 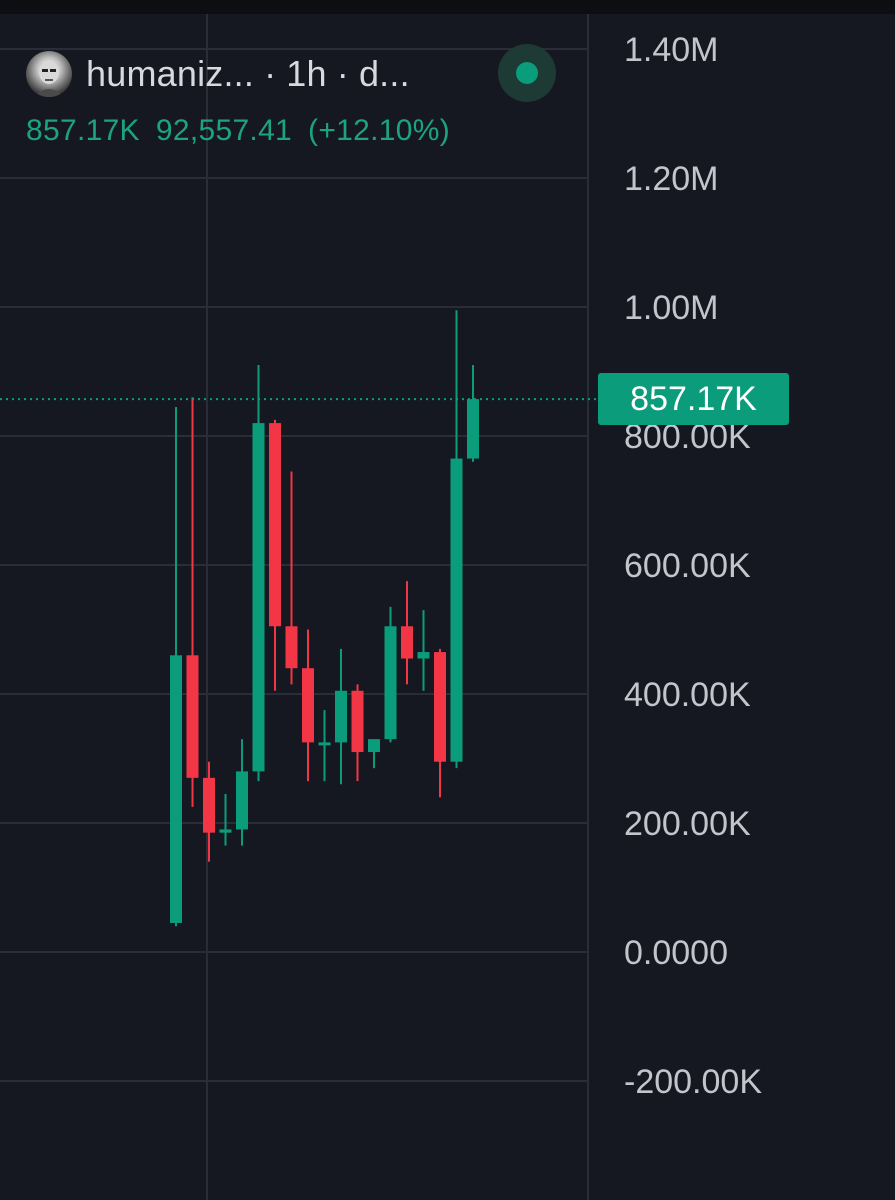 What do you see at coordinates (676, 953) in the screenshot?
I see `y-tick-label: 0.0000` at bounding box center [676, 953].